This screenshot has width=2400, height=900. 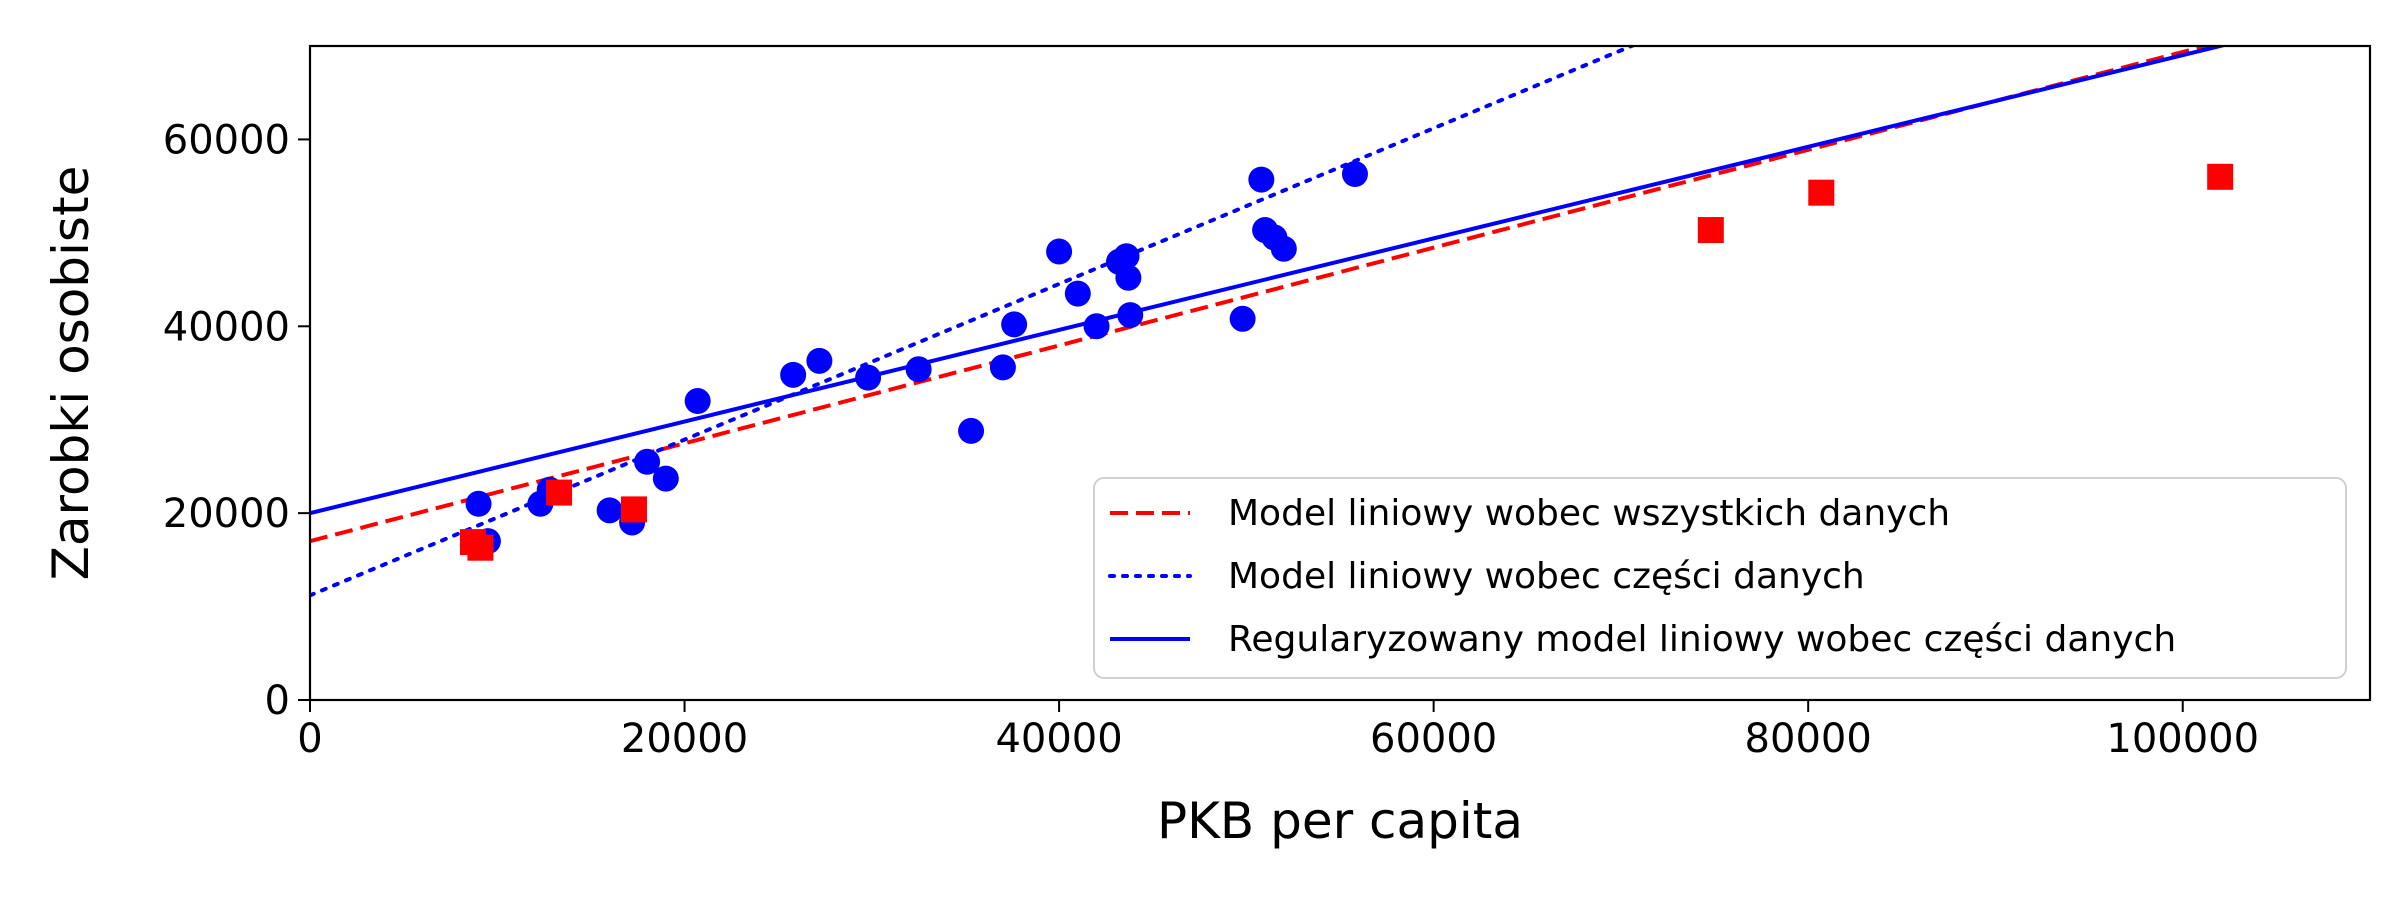 I want to click on x-tick-label: 60000, so click(x=1433, y=739).